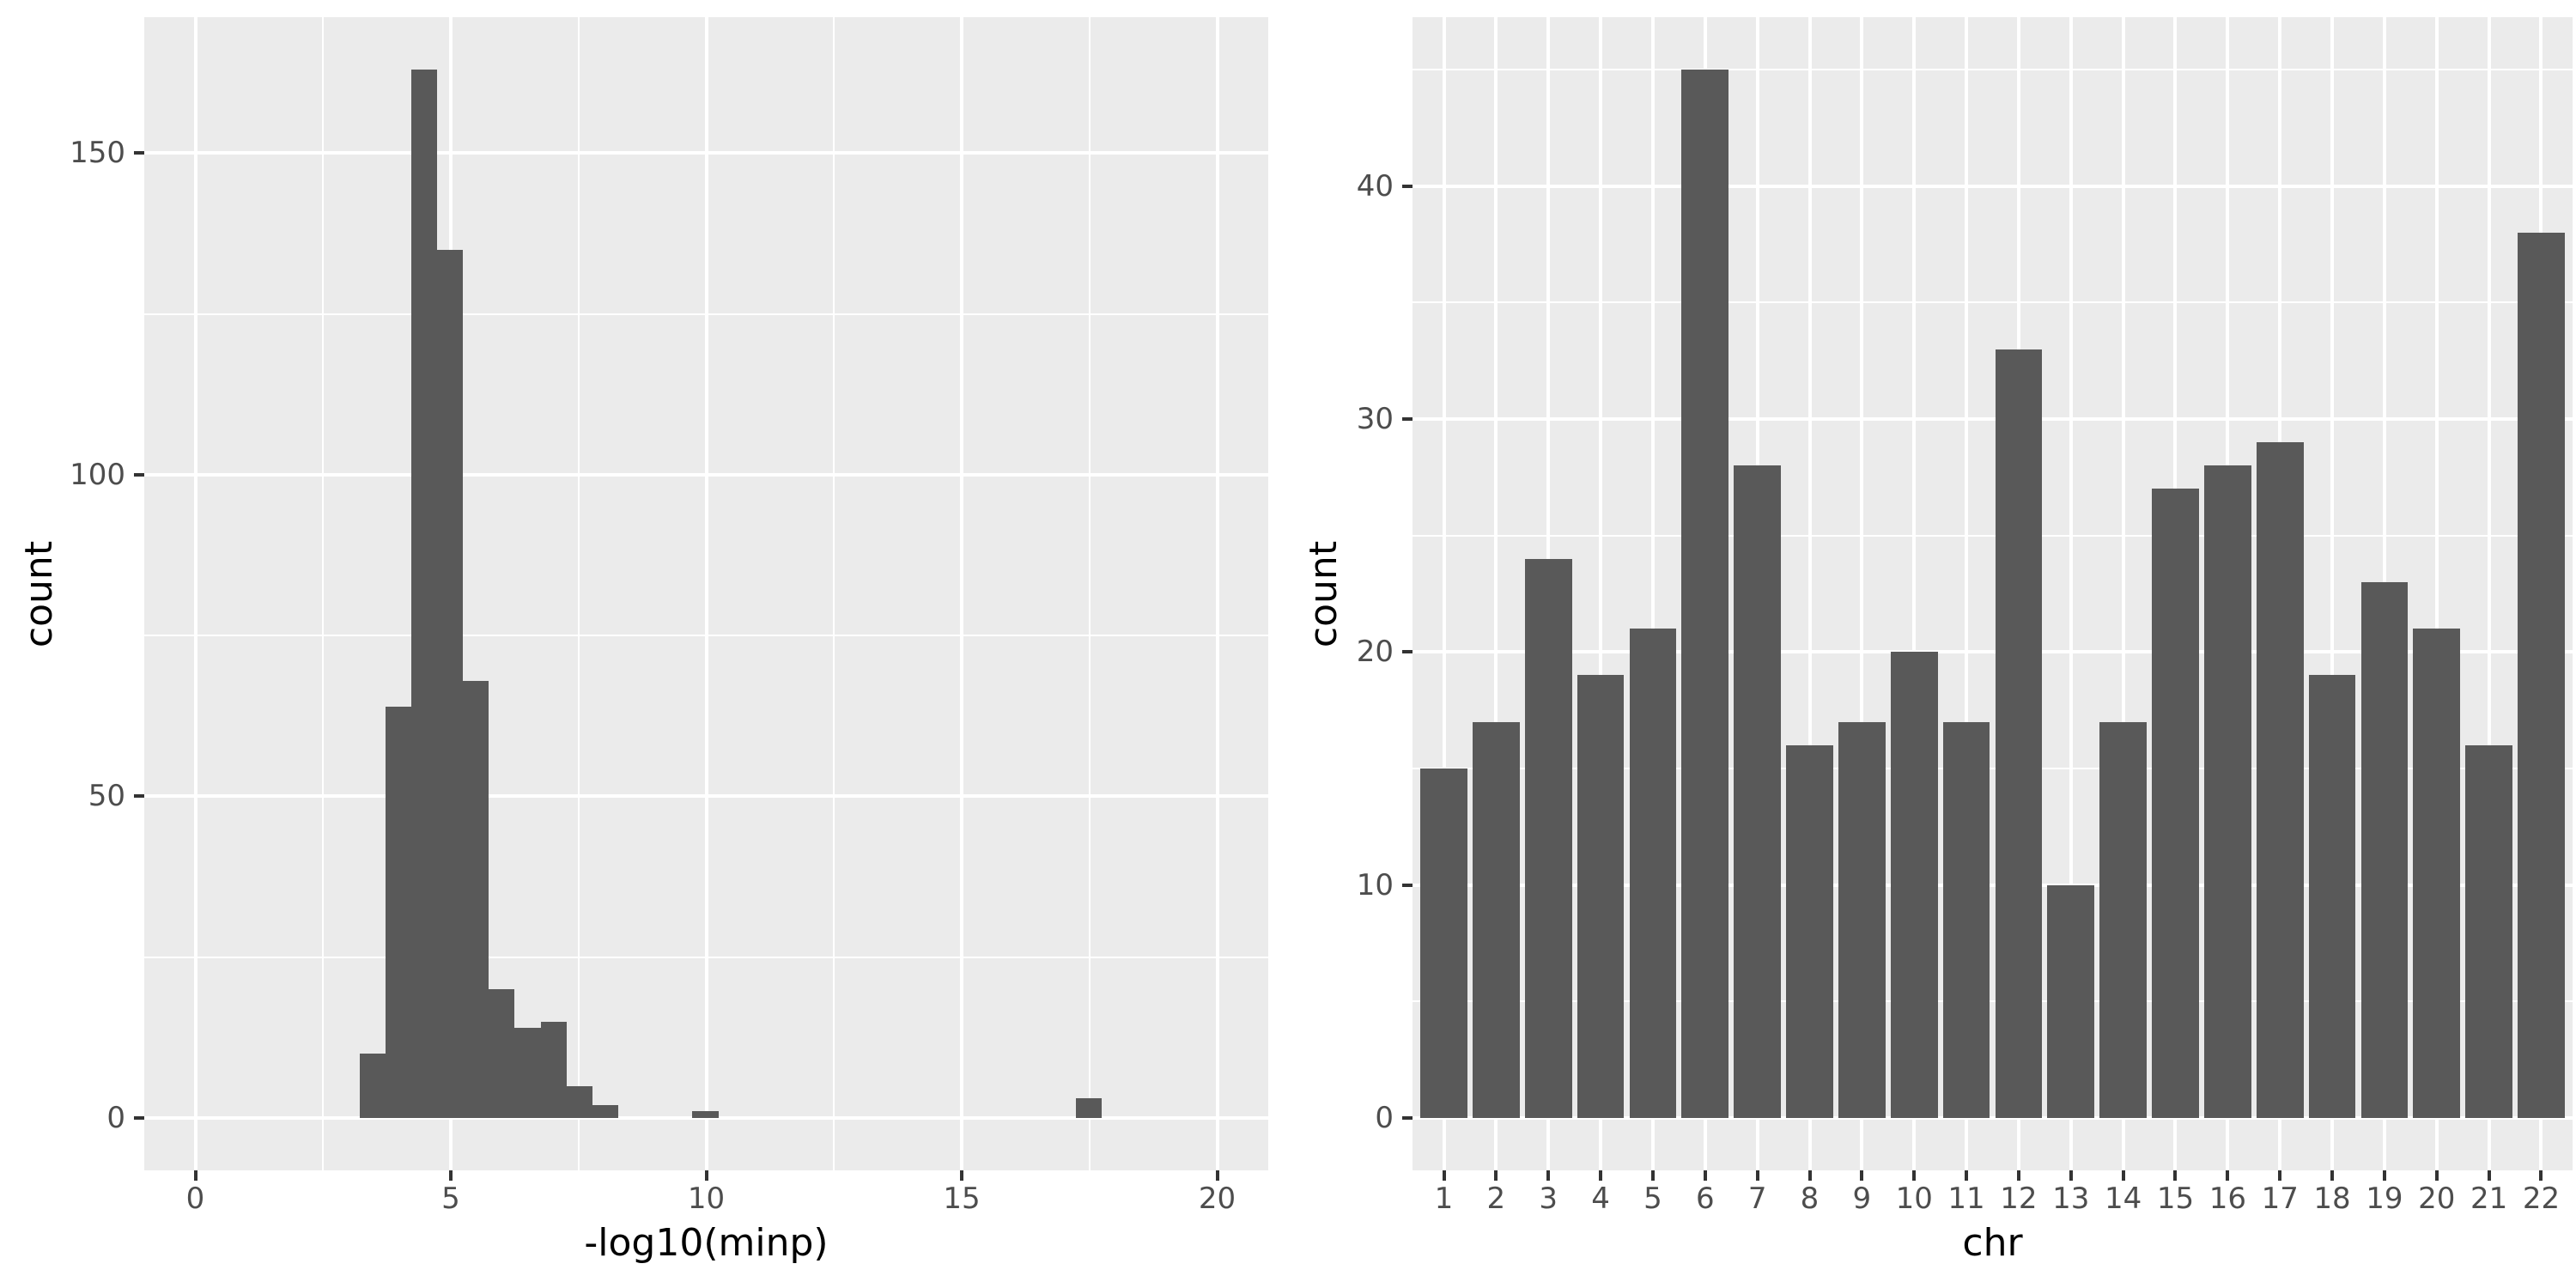 The height and width of the screenshot is (1288, 2576). Describe the element at coordinates (1810, 1199) in the screenshot. I see `right-x-tick-label: 8` at that location.